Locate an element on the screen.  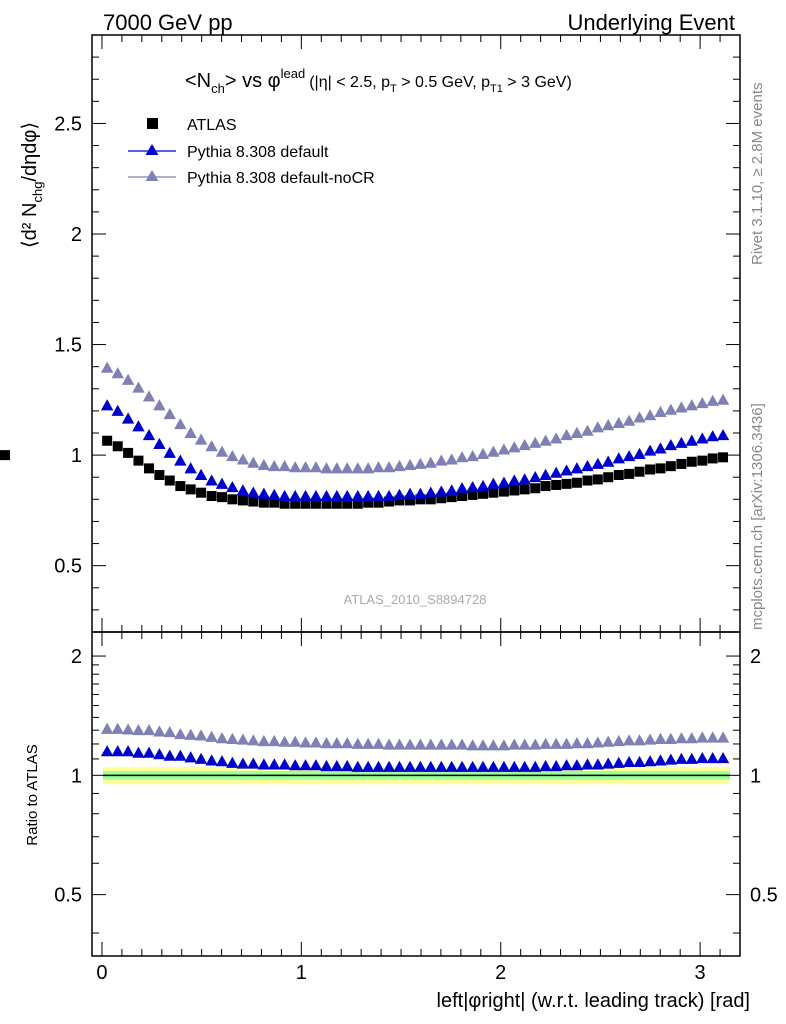
title-cuts: (|η| < 2.5, p is located at coordinates (349, 82).